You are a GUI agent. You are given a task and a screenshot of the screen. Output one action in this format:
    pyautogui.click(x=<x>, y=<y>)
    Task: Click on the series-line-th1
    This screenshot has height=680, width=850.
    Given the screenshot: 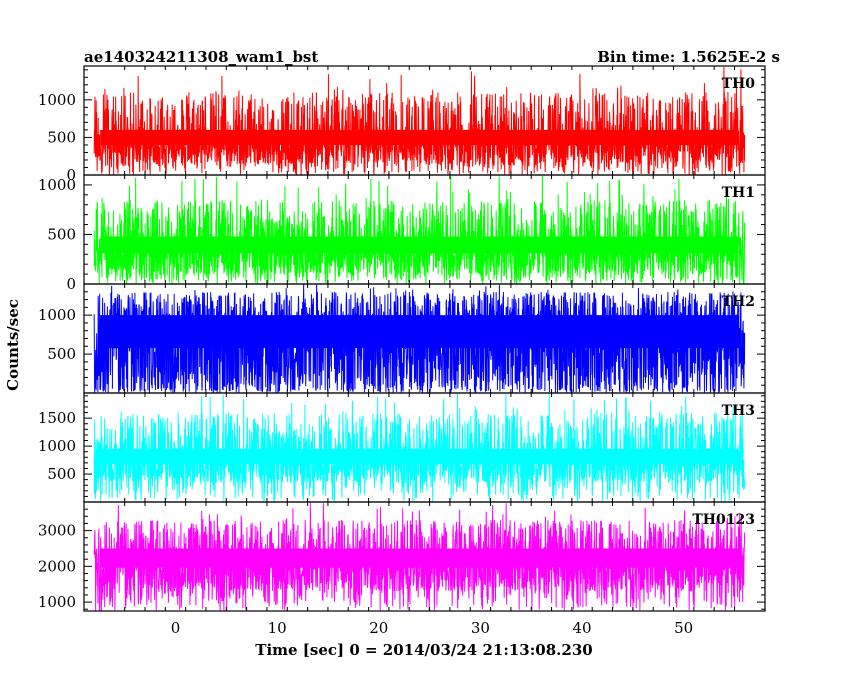 What is the action you would take?
    pyautogui.click(x=419, y=229)
    